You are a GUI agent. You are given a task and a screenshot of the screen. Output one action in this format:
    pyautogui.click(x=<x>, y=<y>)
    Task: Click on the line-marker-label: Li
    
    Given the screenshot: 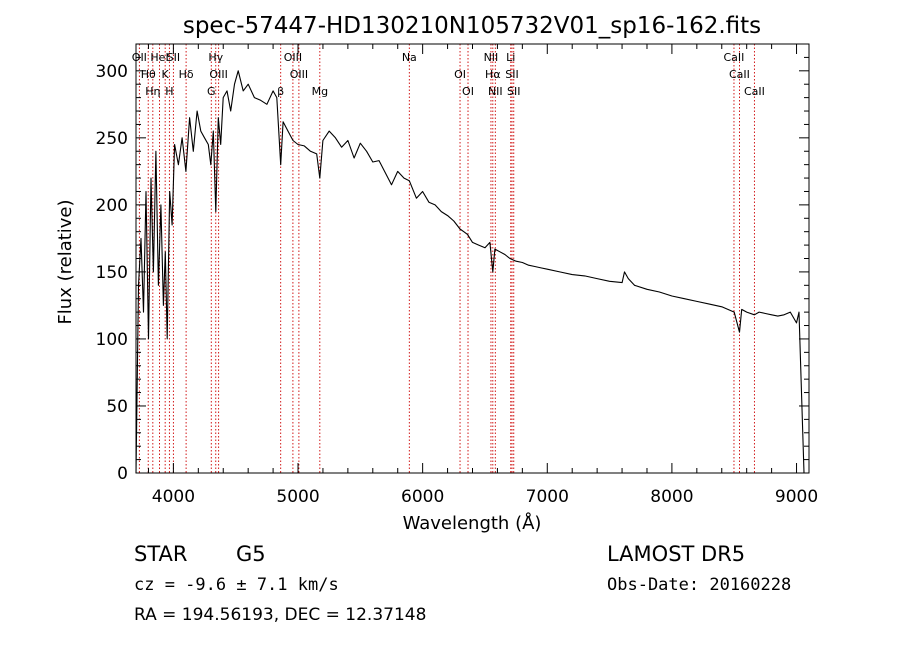 What is the action you would take?
    pyautogui.click(x=510, y=57)
    